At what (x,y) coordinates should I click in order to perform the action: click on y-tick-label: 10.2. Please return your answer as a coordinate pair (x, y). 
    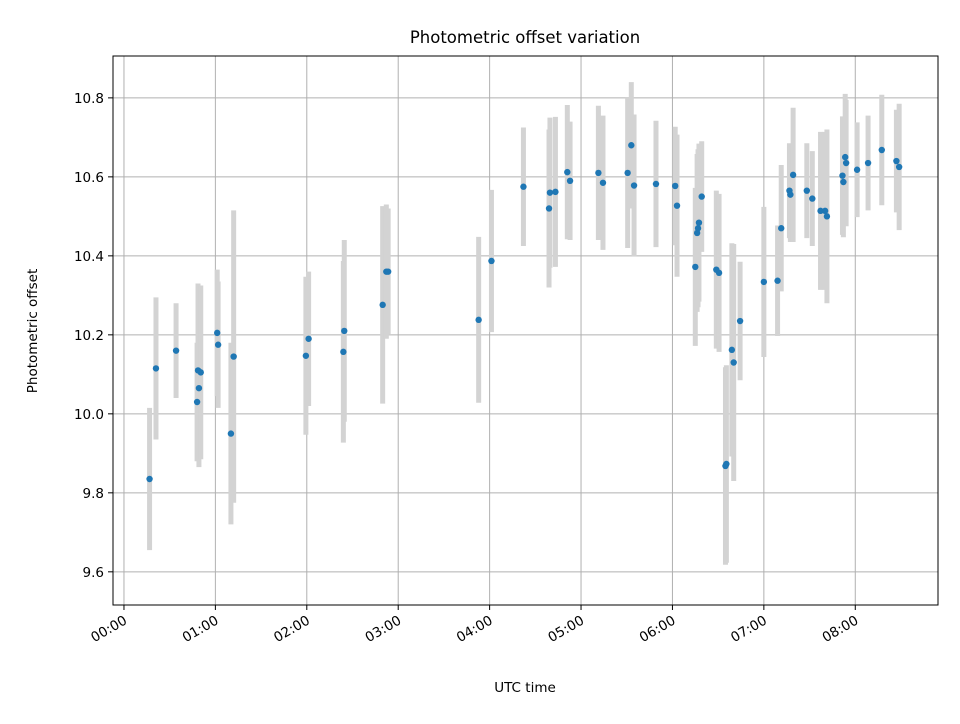
    Looking at the image, I should click on (89, 336).